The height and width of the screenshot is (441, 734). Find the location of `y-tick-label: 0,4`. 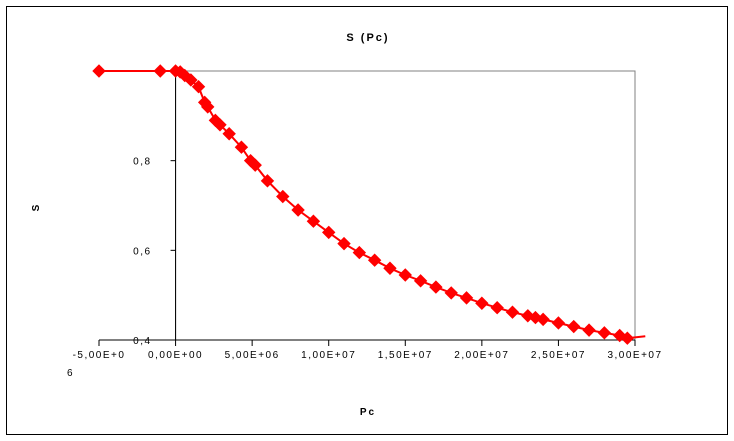

y-tick-label: 0,4 is located at coordinates (142, 341).